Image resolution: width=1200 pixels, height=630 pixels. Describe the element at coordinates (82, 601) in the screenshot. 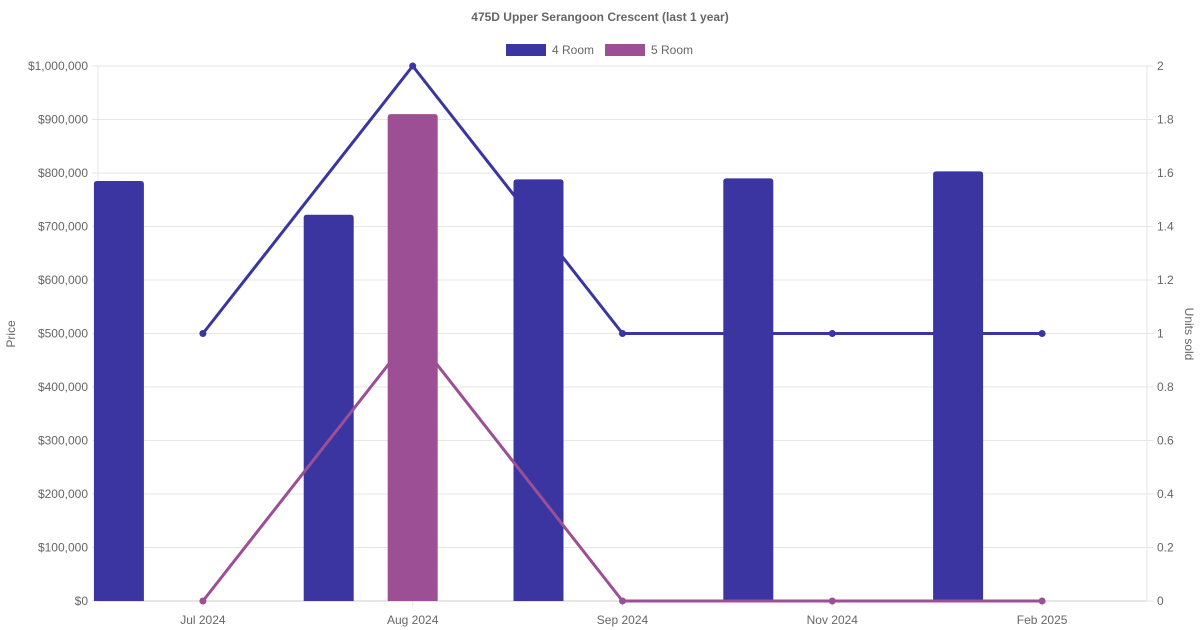

I see `left-tick-label: $0` at that location.